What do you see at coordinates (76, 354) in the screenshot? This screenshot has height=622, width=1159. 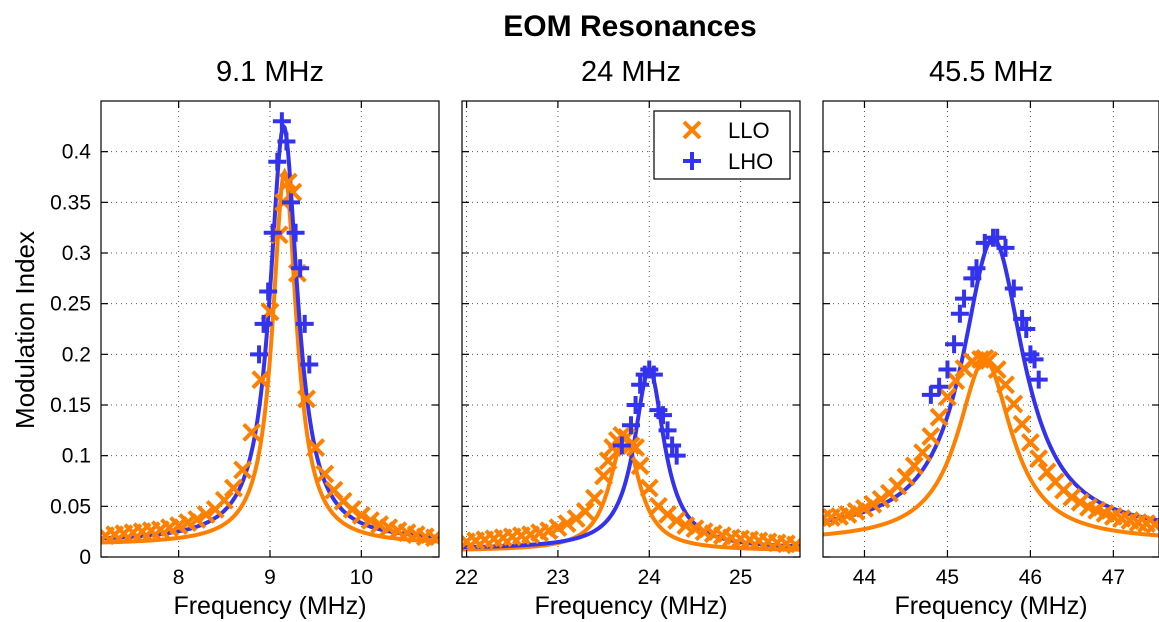 I see `y-tick-label: 0.2` at bounding box center [76, 354].